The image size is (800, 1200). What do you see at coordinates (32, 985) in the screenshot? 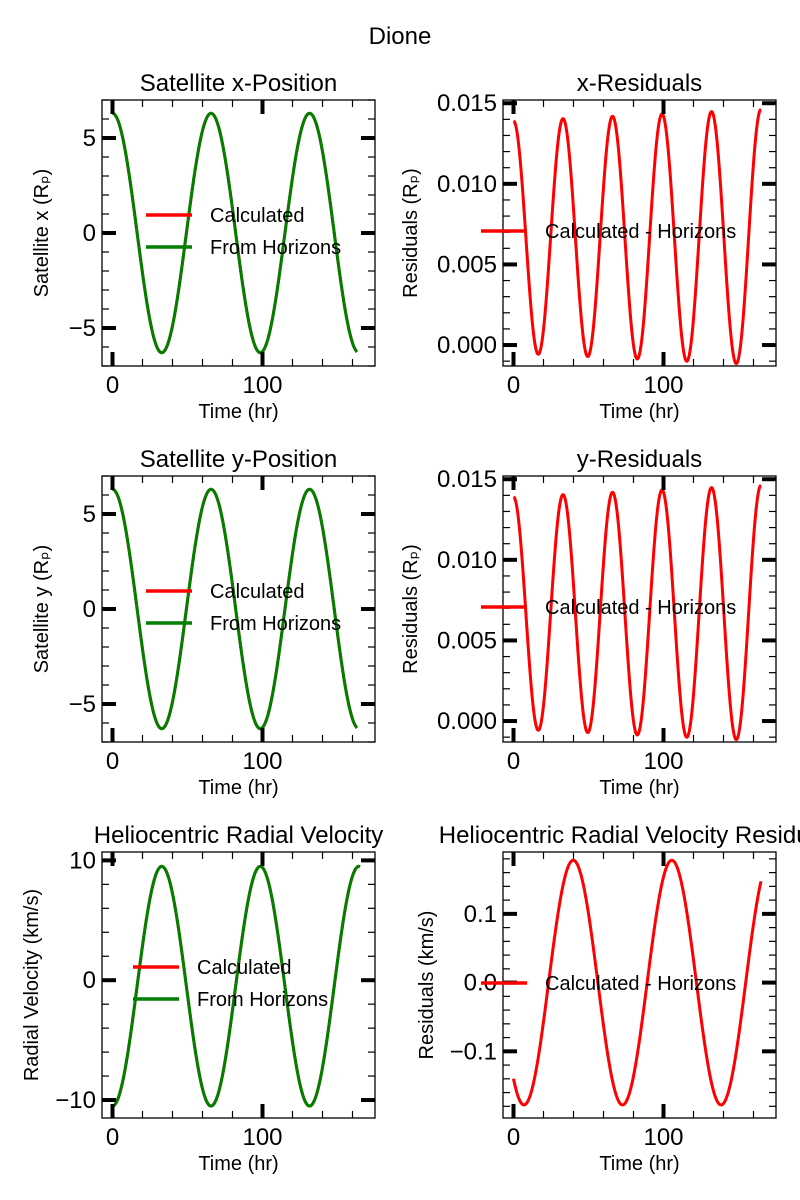
I see `y-axis-label: Radial Velocity (km/s)` at bounding box center [32, 985].